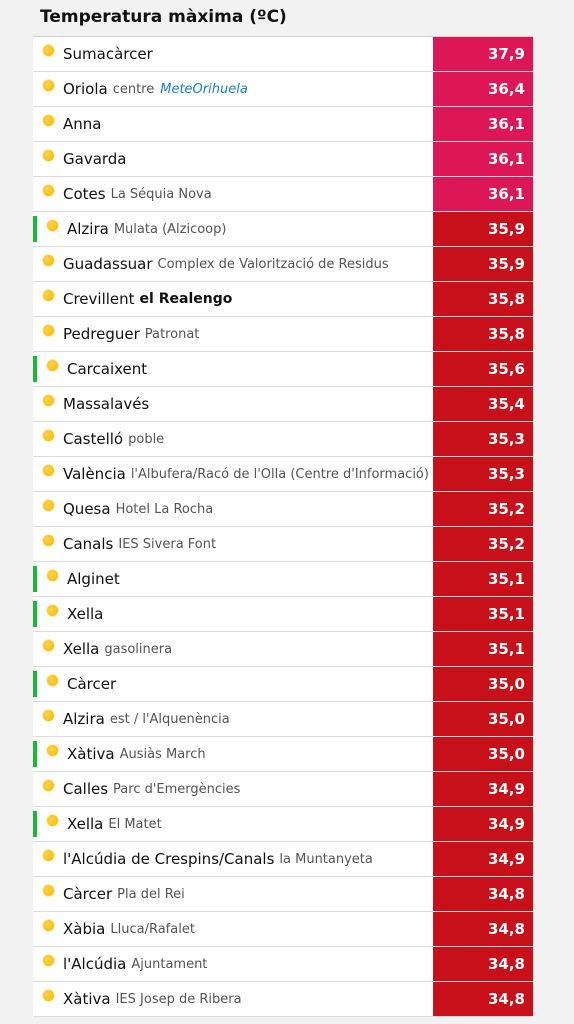 Image resolution: width=574 pixels, height=1024 pixels. What do you see at coordinates (93, 439) in the screenshot?
I see `station-name: Castelló` at bounding box center [93, 439].